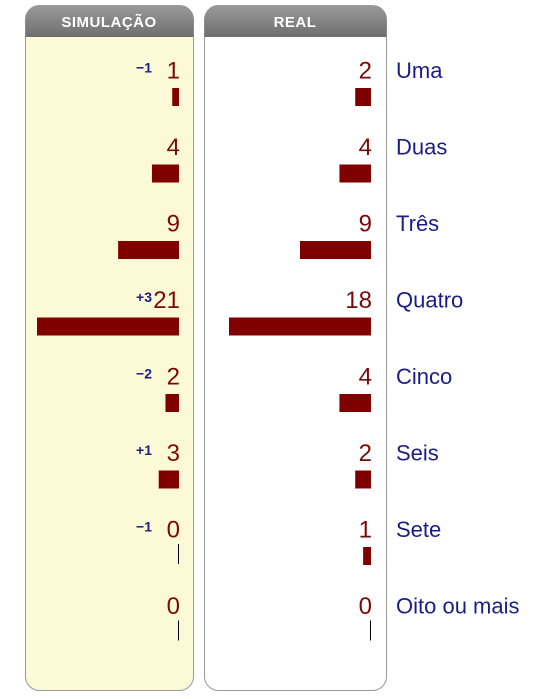 The image size is (548, 699). I want to click on value-label: 18, so click(358, 300).